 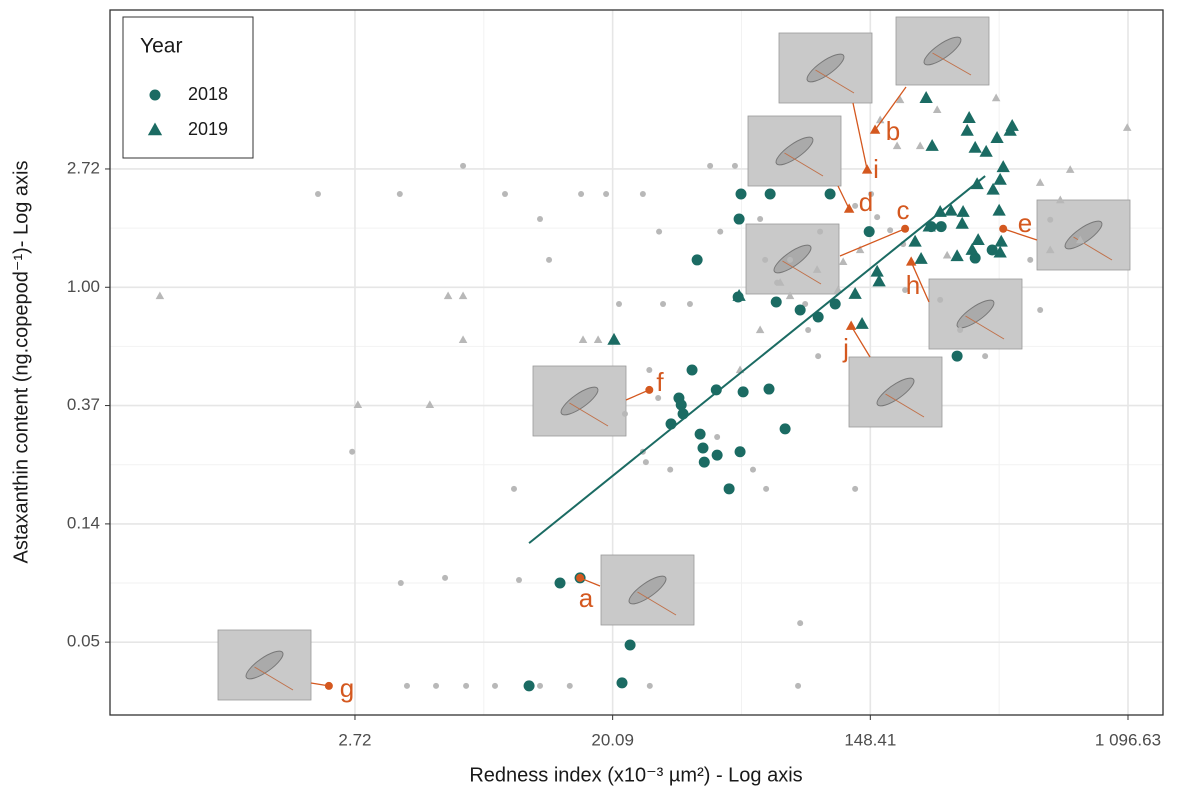 What do you see at coordinates (208, 94) in the screenshot?
I see `legend-label: 2018` at bounding box center [208, 94].